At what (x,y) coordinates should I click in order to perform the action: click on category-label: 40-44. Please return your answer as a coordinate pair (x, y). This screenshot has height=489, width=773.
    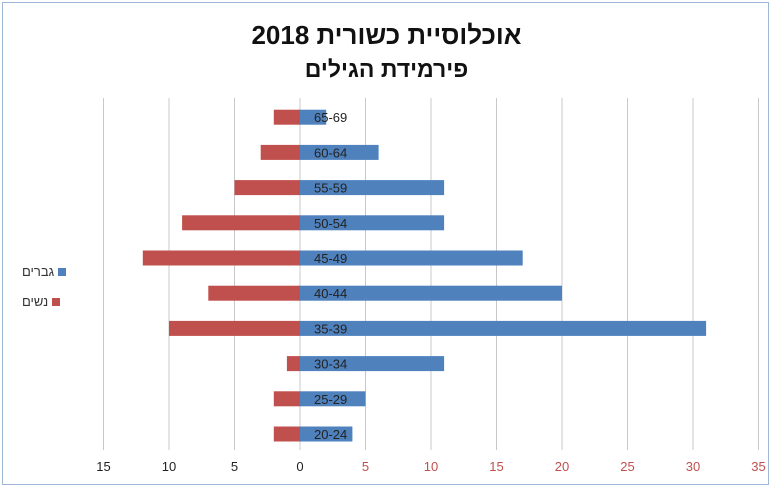
    Looking at the image, I should click on (330, 293).